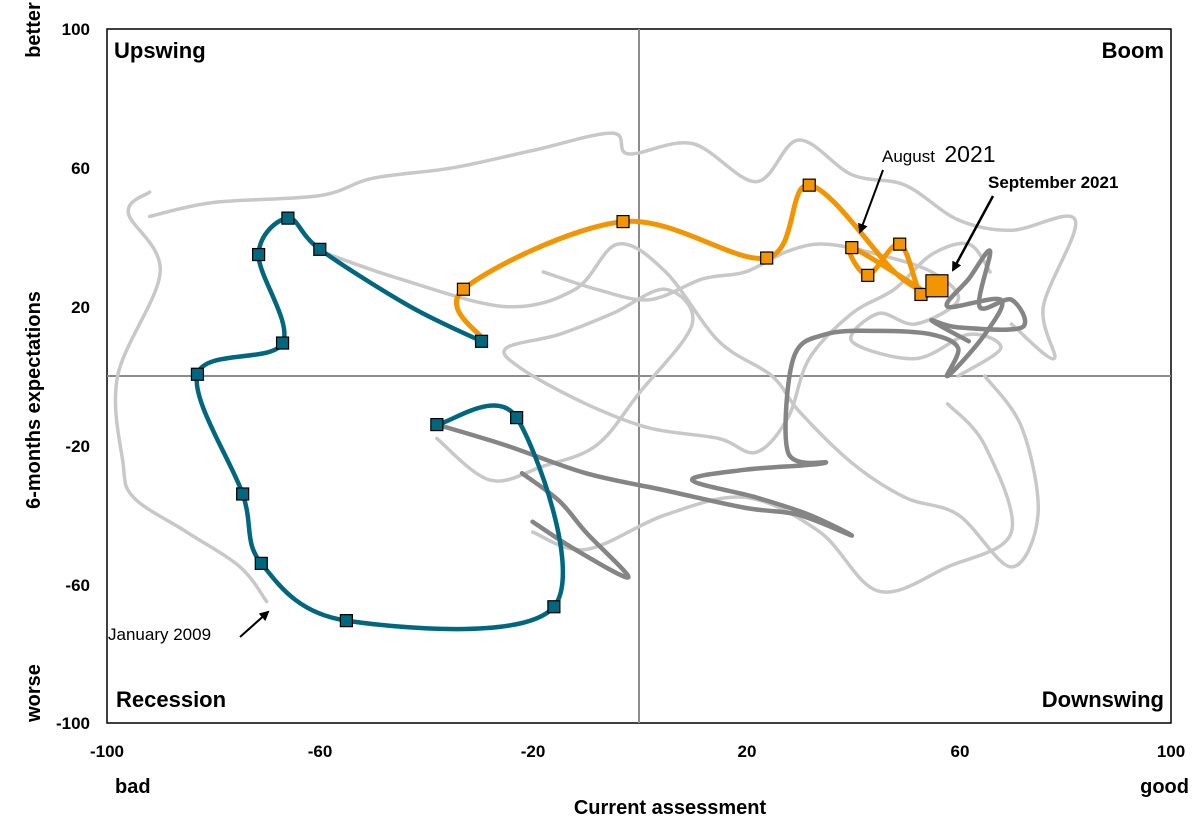 The width and height of the screenshot is (1197, 823). I want to click on annotation-arrow-august-2021, so click(871, 201).